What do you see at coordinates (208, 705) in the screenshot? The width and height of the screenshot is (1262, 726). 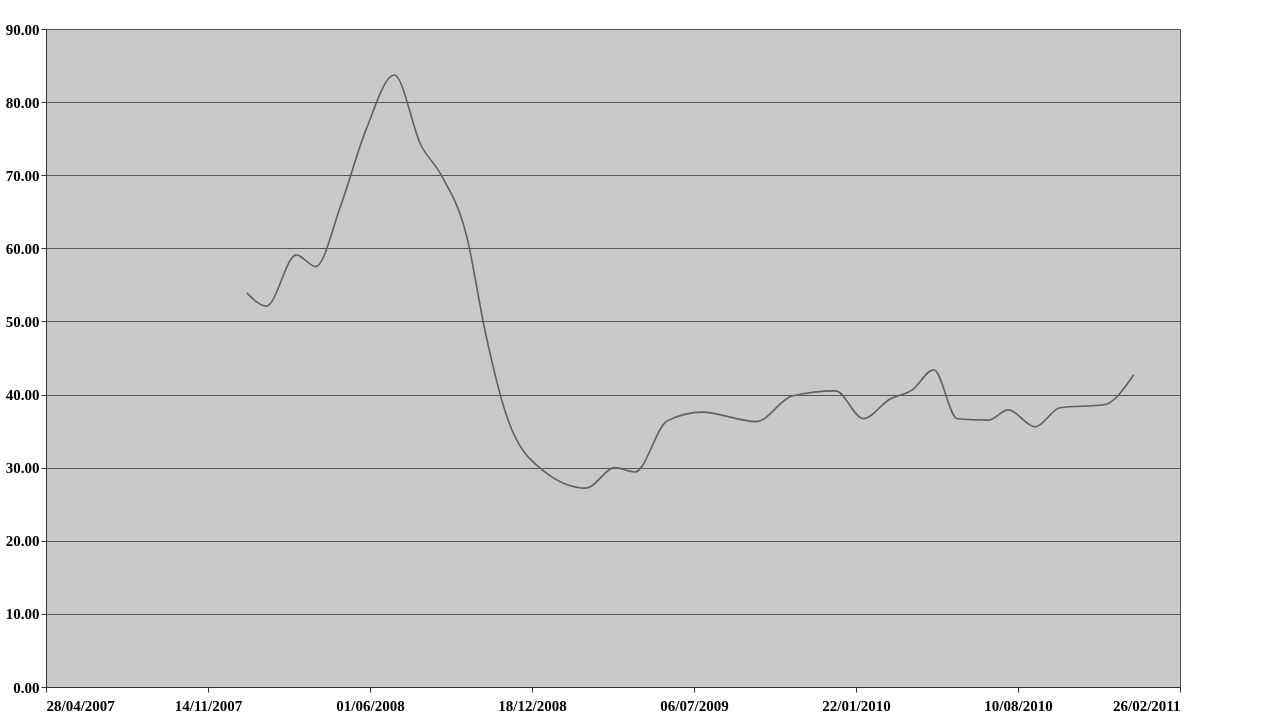 I see `x-tick-label: 14/11/2007` at bounding box center [208, 705].